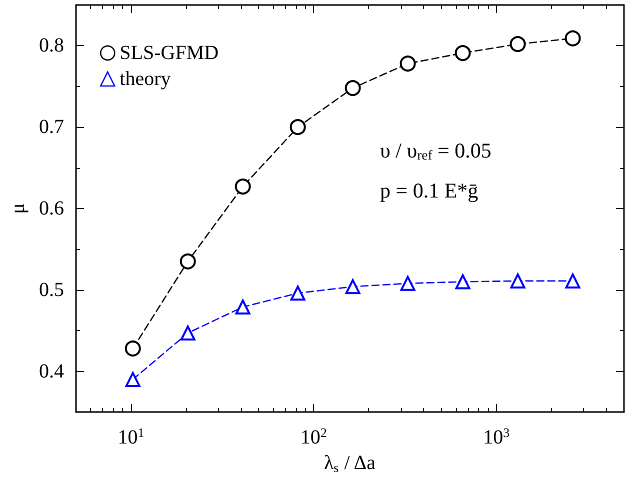 The width and height of the screenshot is (625, 479). I want to click on y-axis-title: μ, so click(18, 208).